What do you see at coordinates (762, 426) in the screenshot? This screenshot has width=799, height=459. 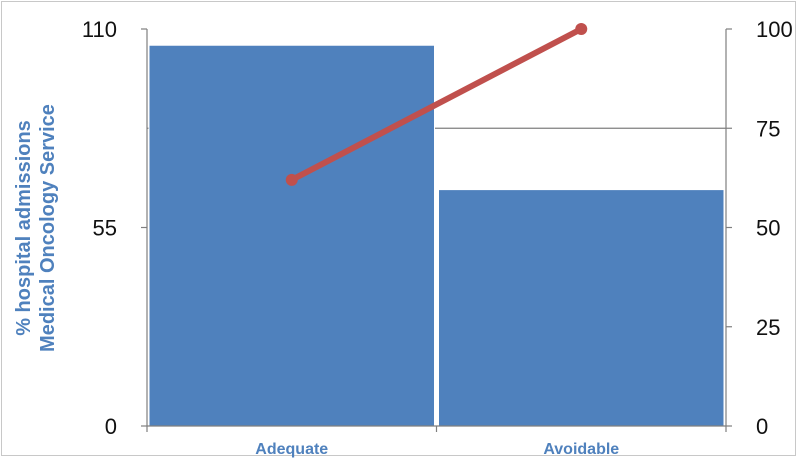 I see `right-tick-label-0: 0` at bounding box center [762, 426].